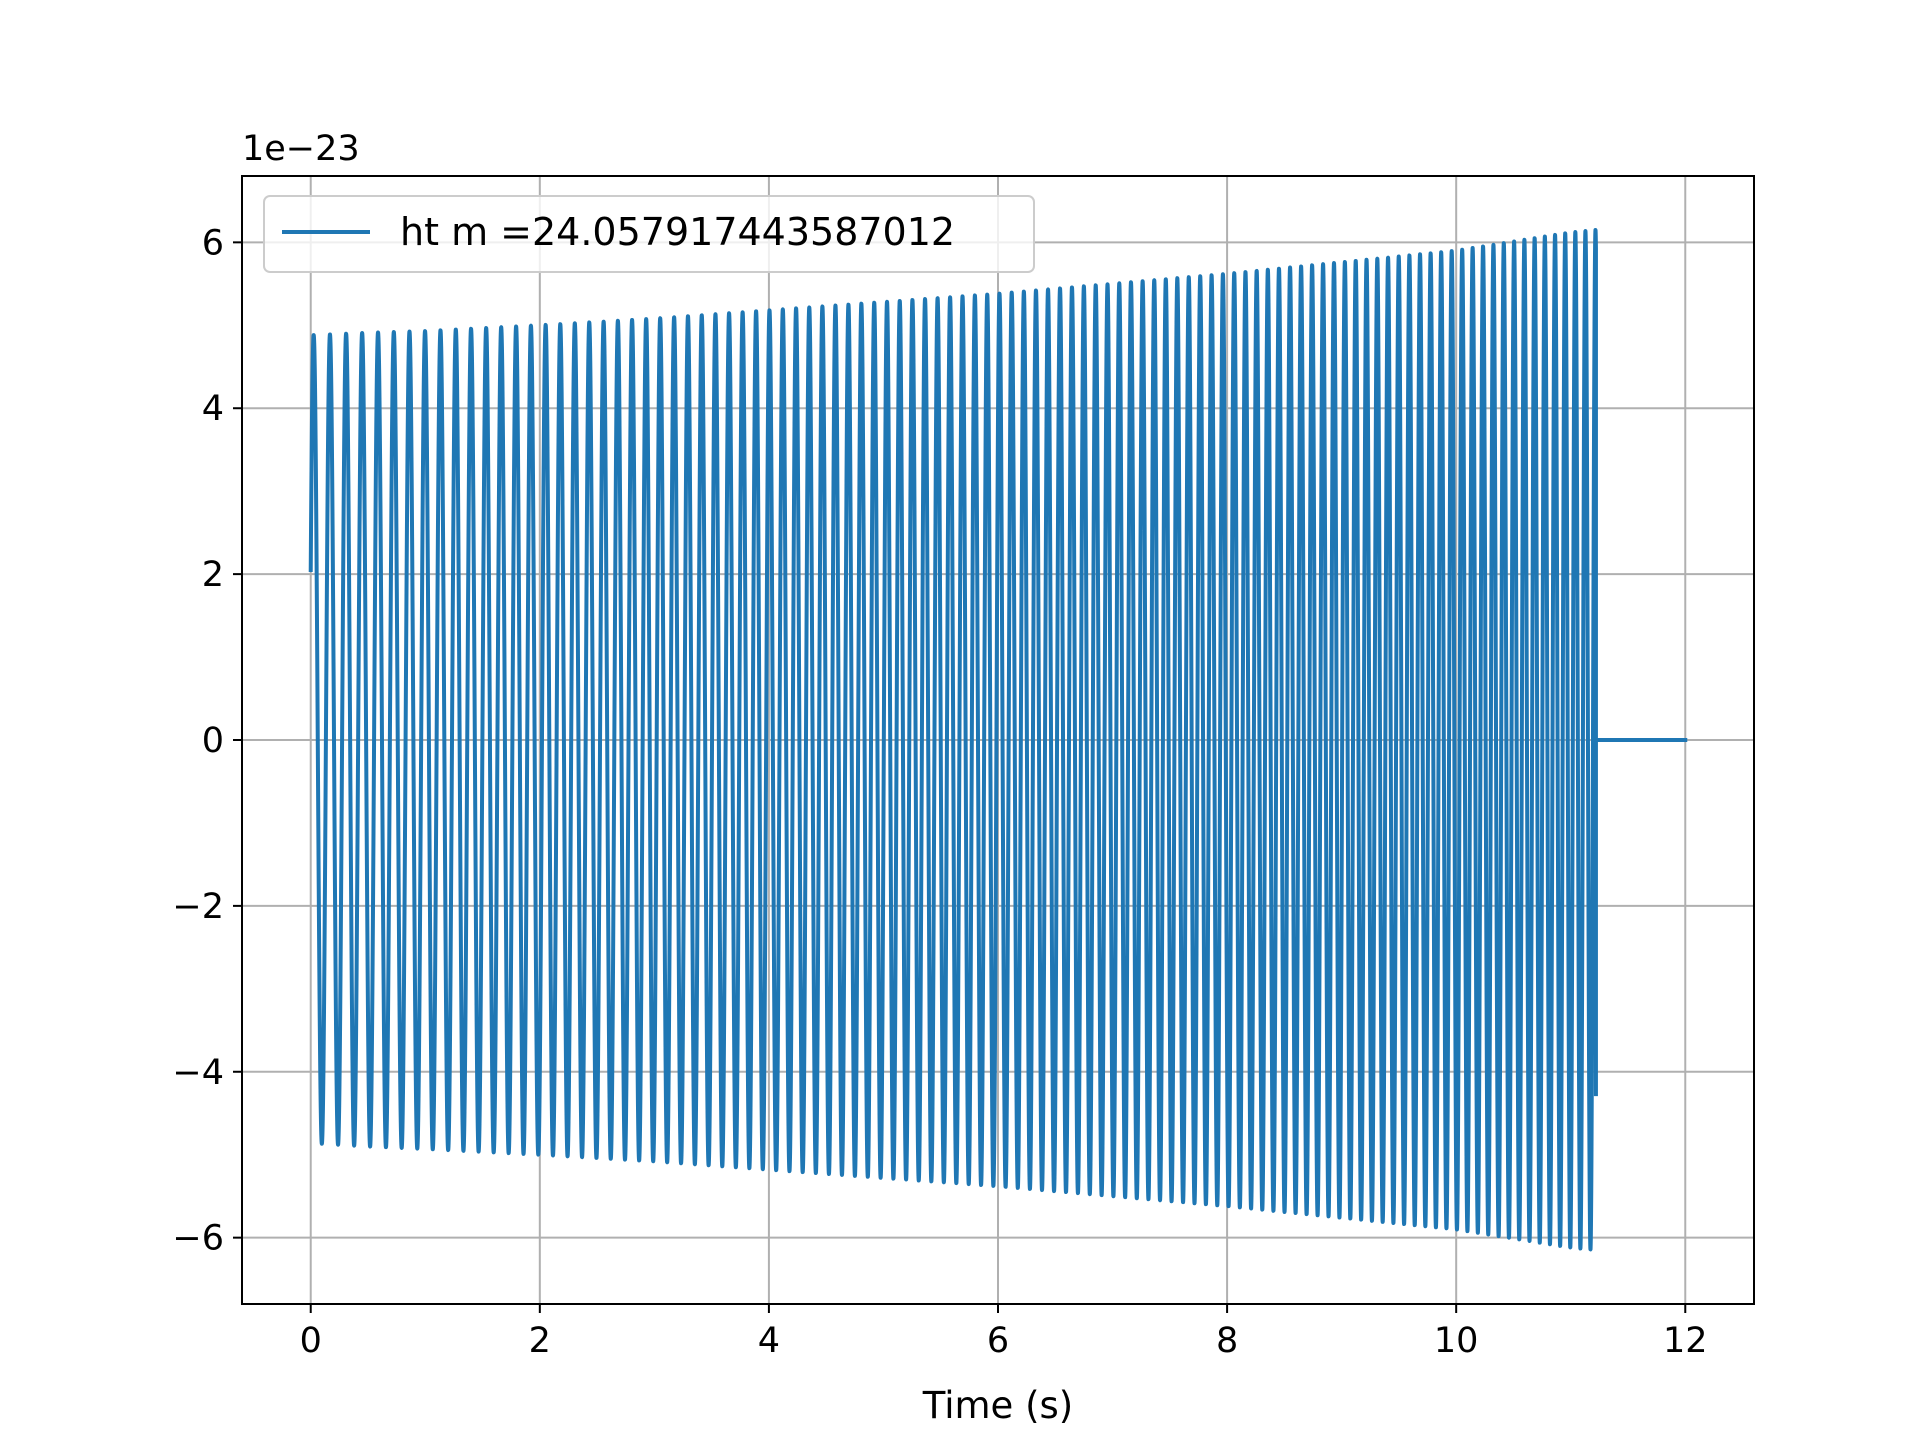 The height and width of the screenshot is (1440, 1920). I want to click on x-tick-label: 2, so click(540, 1341).